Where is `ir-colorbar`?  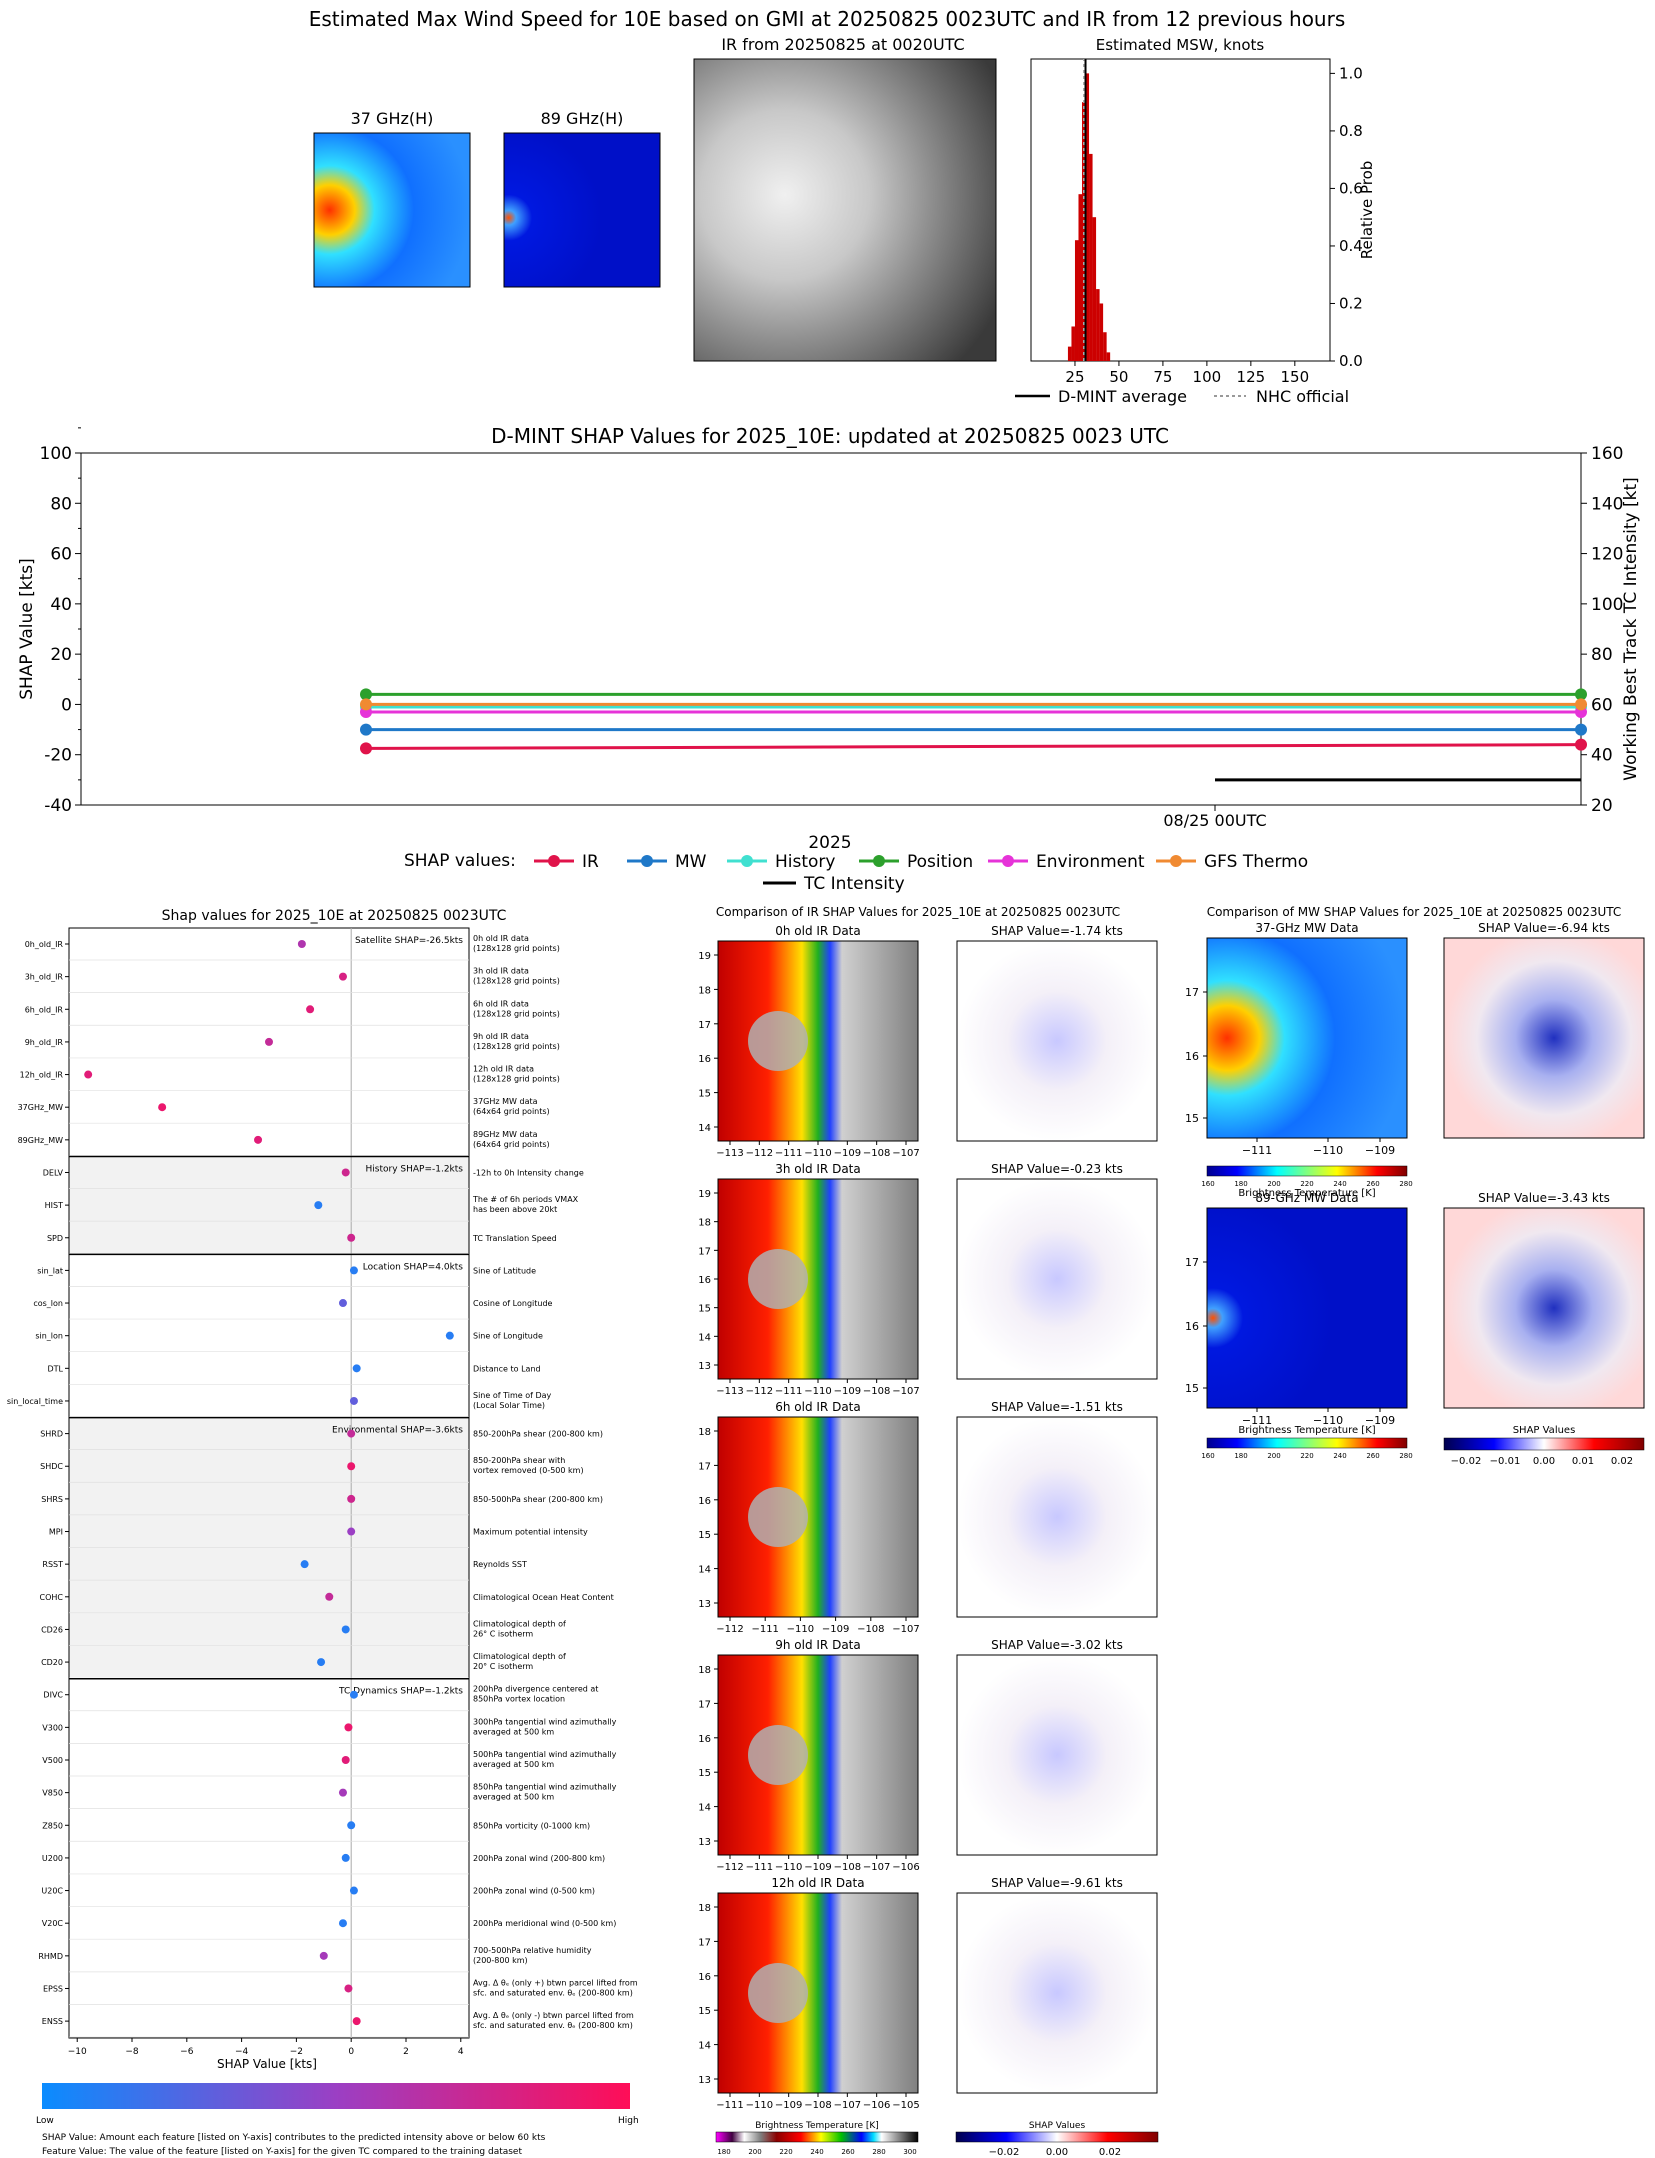
ir-colorbar is located at coordinates (817, 2137).